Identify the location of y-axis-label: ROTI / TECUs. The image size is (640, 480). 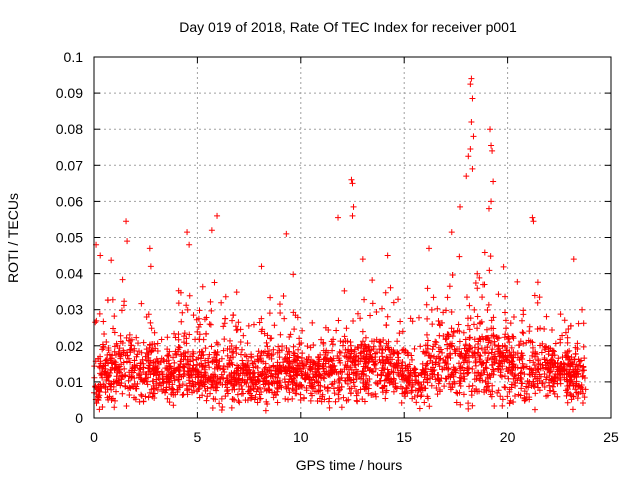
(13, 238).